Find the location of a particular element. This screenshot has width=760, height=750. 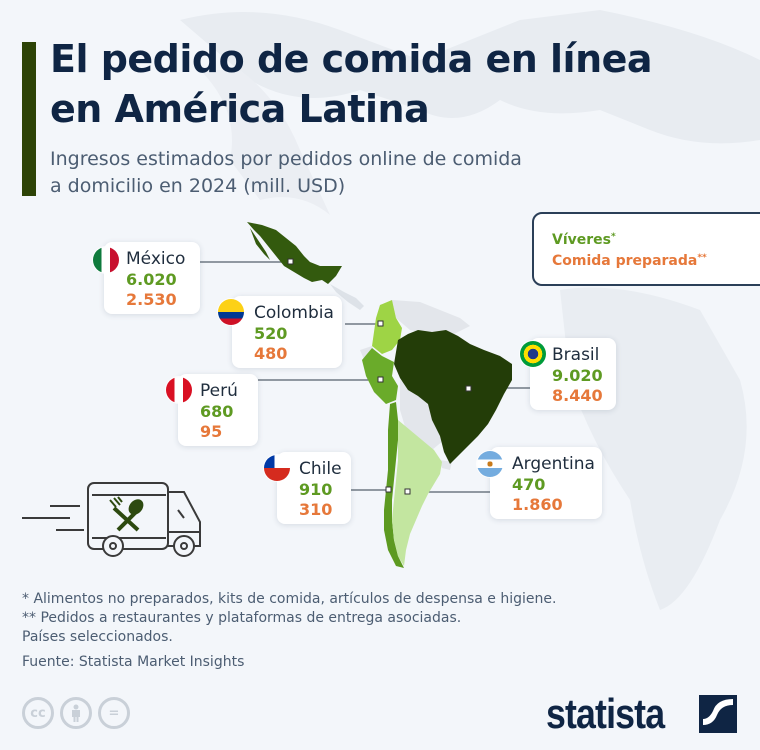

groceries-value: 9.020 is located at coordinates (577, 375).